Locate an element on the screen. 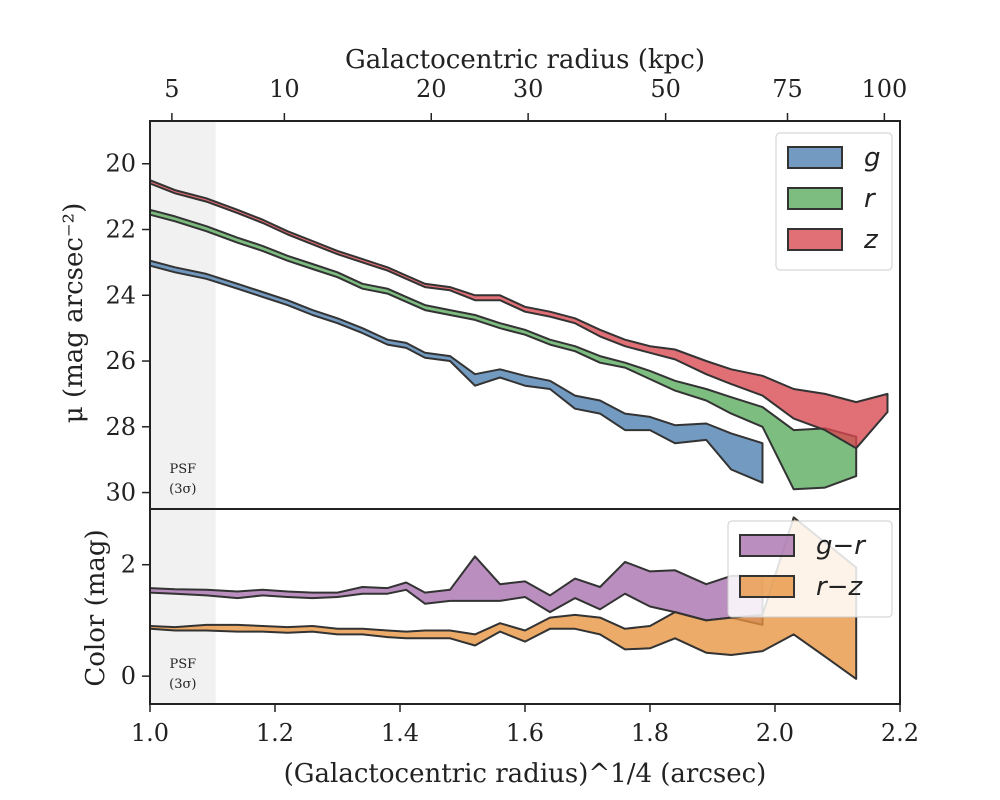  top-axis-label: Galactocentric radius (kpc) is located at coordinates (525, 60).